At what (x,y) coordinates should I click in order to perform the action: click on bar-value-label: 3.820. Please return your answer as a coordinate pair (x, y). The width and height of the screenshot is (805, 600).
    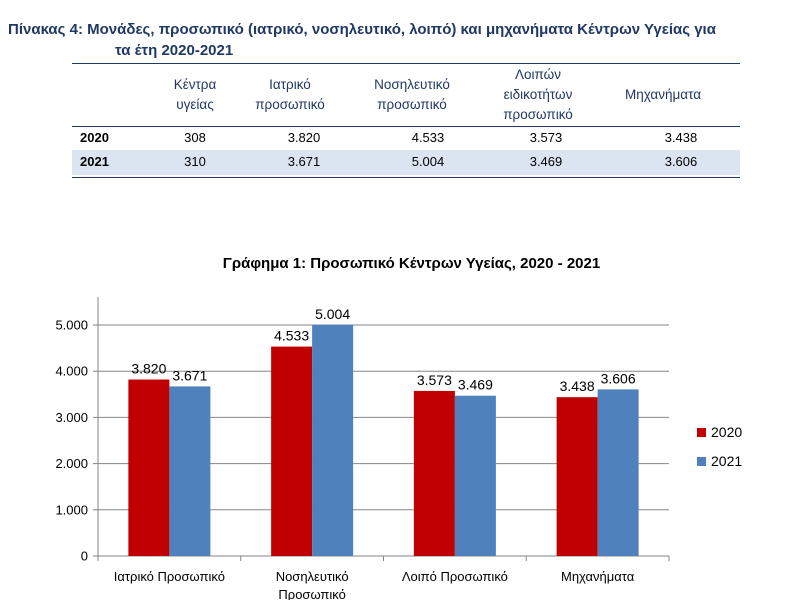
    Looking at the image, I should click on (148, 369).